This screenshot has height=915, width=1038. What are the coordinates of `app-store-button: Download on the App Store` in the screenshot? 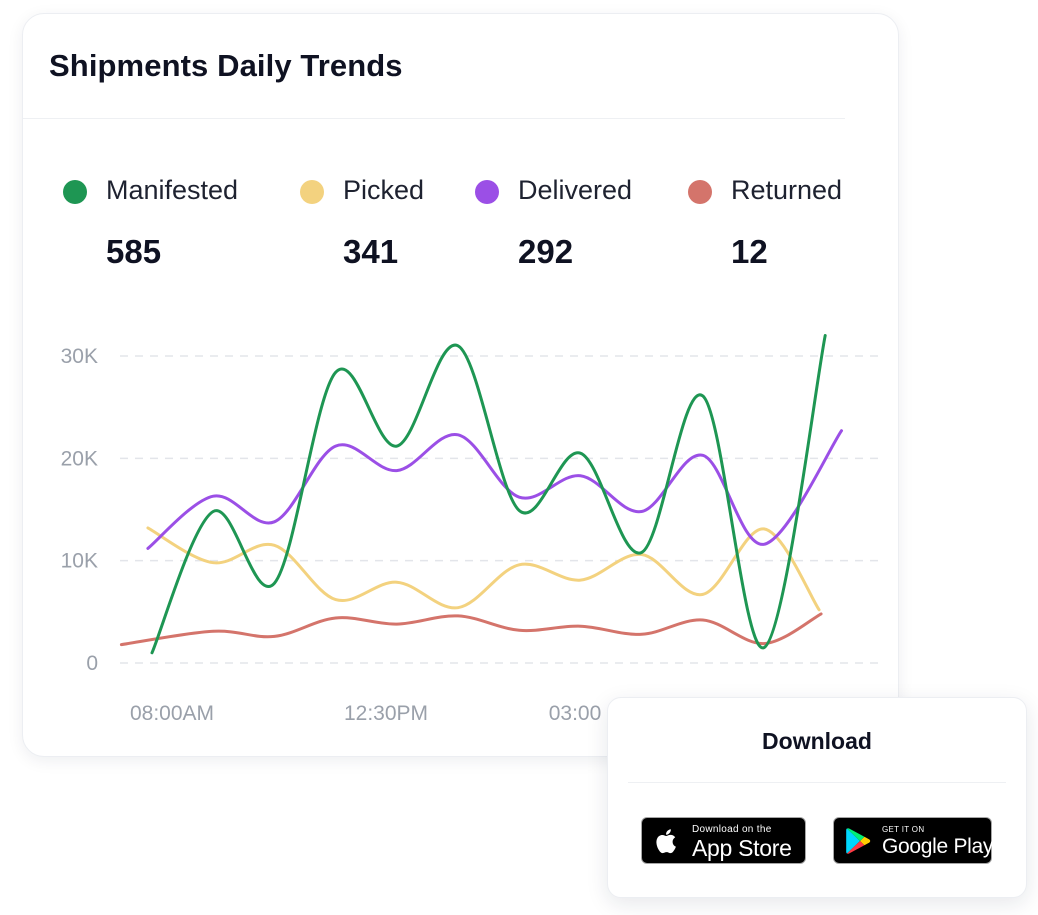 It's located at (723, 840).